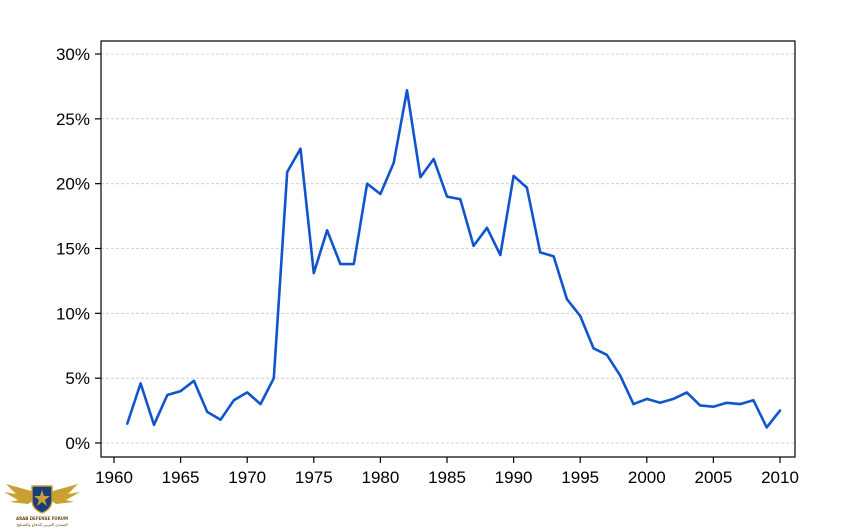 The image size is (850, 532). Describe the element at coordinates (73, 249) in the screenshot. I see `y-tick-label: 15%` at that location.